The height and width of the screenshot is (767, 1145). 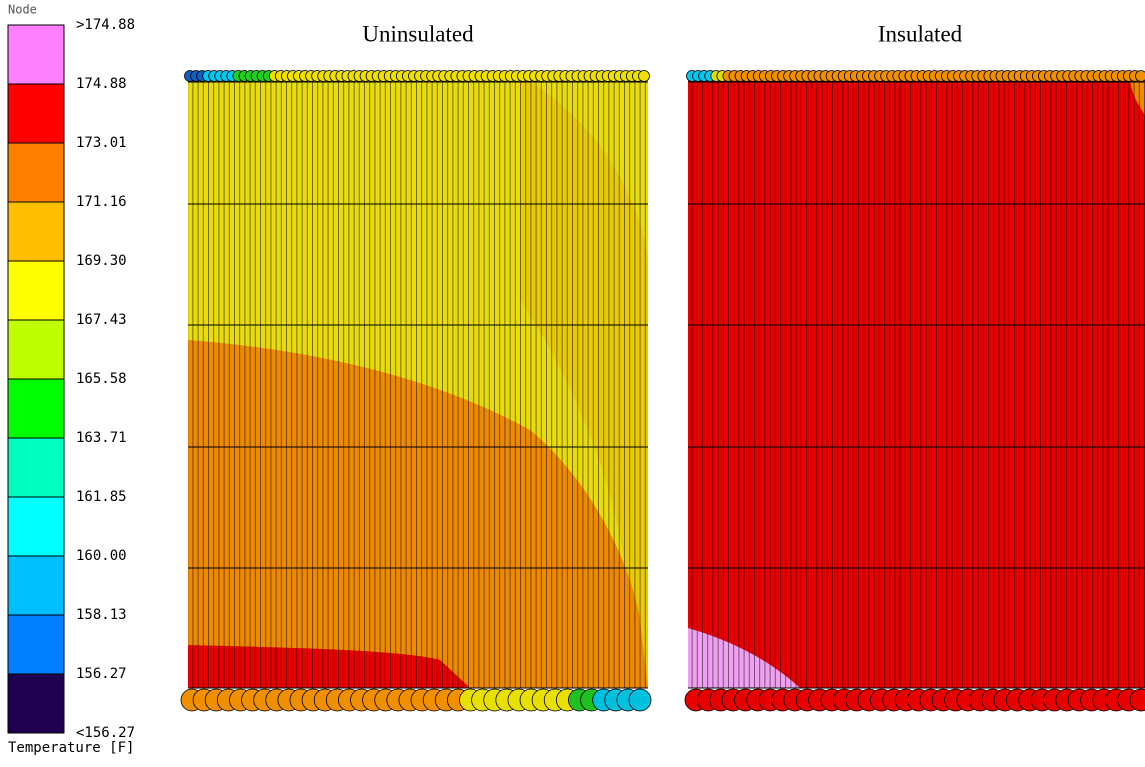 What do you see at coordinates (105, 733) in the screenshot?
I see `legend-label: <156.27` at bounding box center [105, 733].